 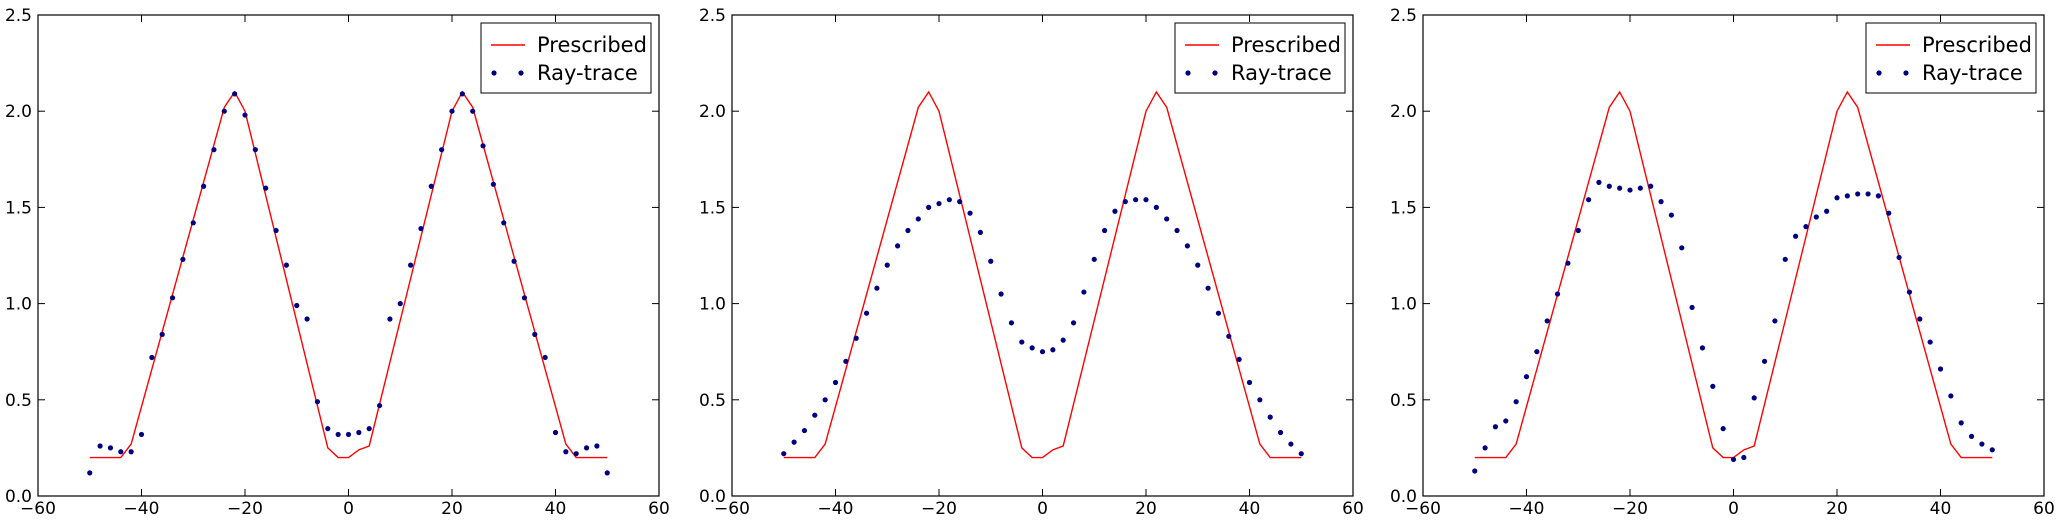 What do you see at coordinates (712, 112) in the screenshot?
I see `y-tick-label: 2.0` at bounding box center [712, 112].